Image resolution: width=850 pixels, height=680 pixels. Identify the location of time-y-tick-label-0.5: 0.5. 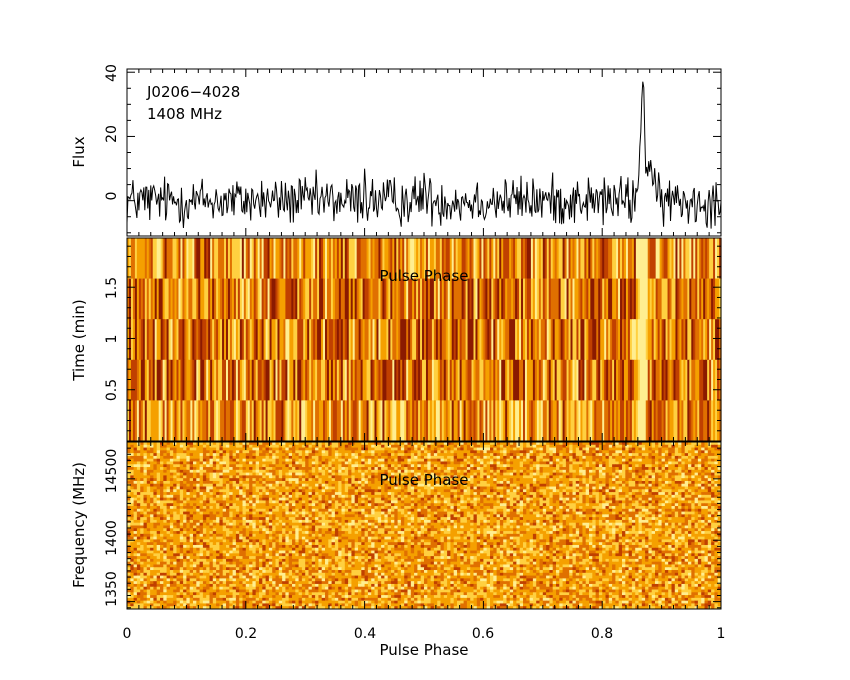
(112, 390).